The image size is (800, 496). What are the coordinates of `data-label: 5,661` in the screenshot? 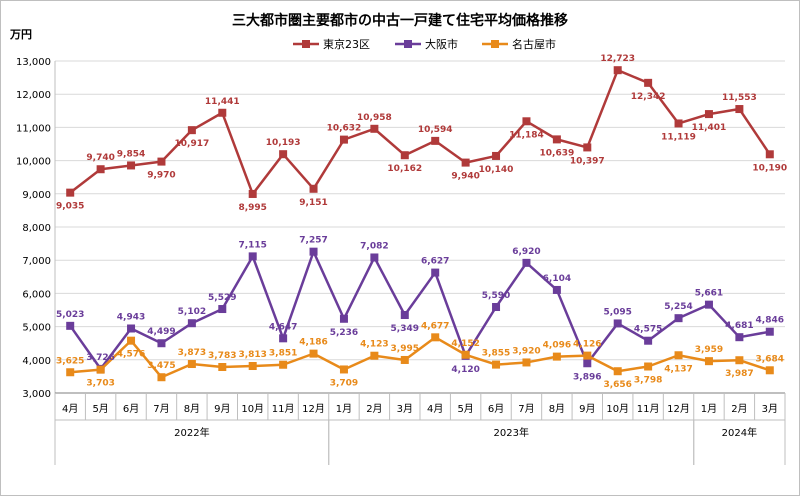 It's located at (709, 294).